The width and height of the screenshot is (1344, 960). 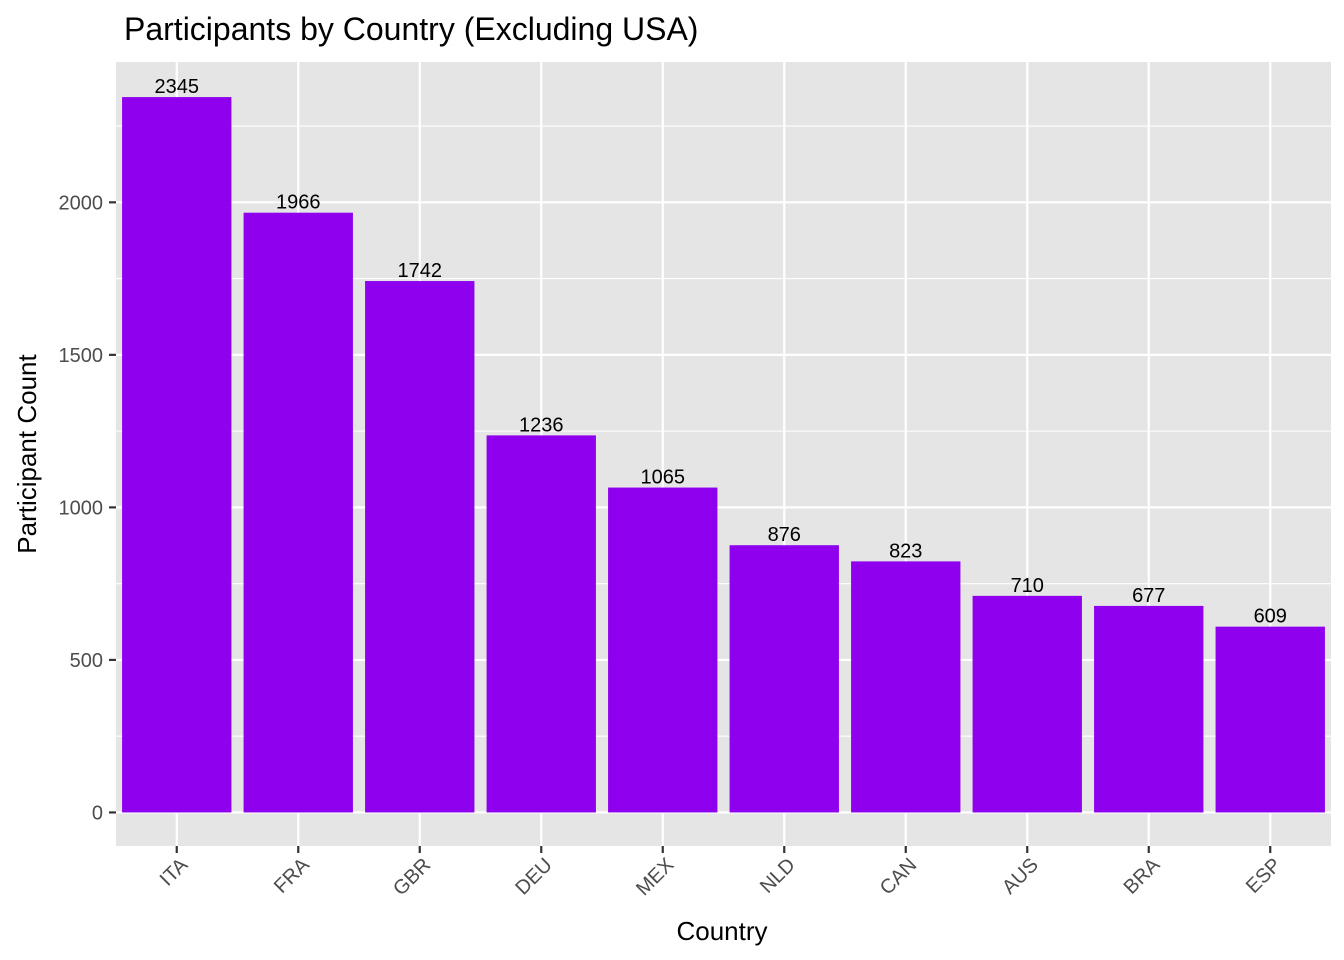 What do you see at coordinates (81, 203) in the screenshot?
I see `y-tick-label: 2000` at bounding box center [81, 203].